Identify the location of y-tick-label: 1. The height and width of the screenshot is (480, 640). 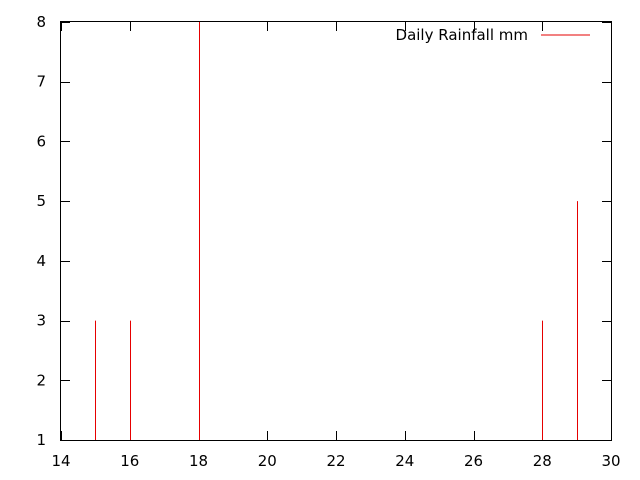
(41, 440).